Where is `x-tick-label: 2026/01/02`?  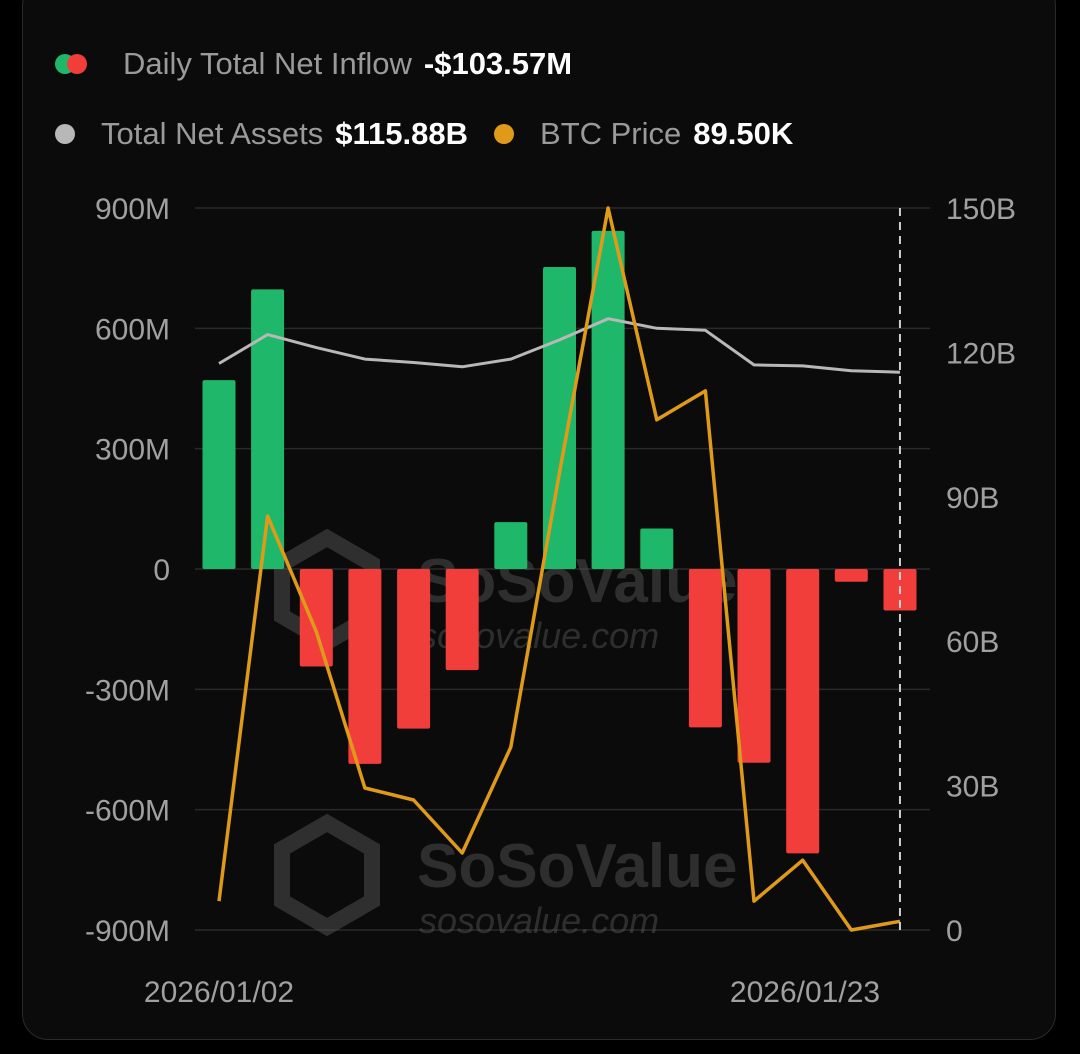 x-tick-label: 2026/01/02 is located at coordinates (219, 992).